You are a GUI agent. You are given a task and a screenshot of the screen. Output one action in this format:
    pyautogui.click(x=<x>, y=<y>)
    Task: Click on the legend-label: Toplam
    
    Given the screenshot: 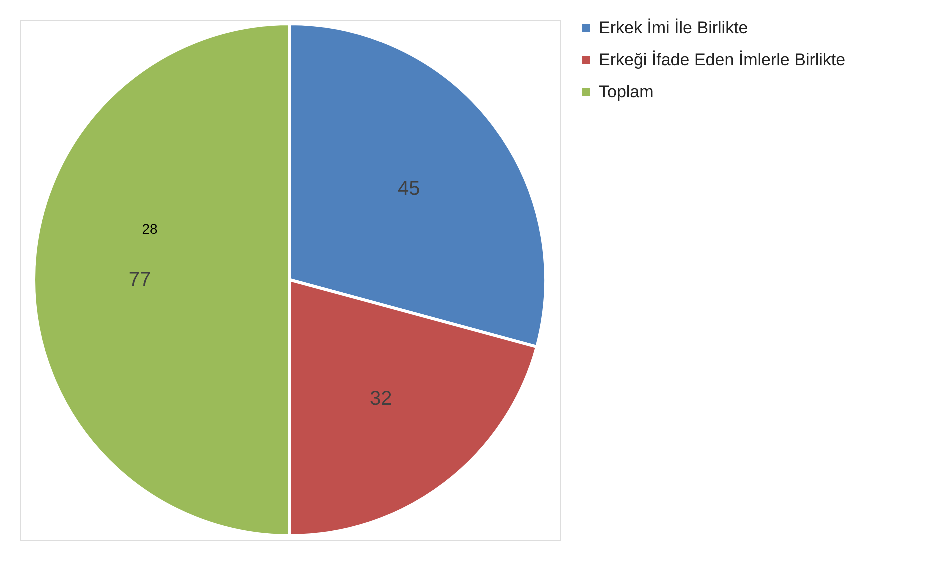 What is the action you would take?
    pyautogui.click(x=626, y=92)
    